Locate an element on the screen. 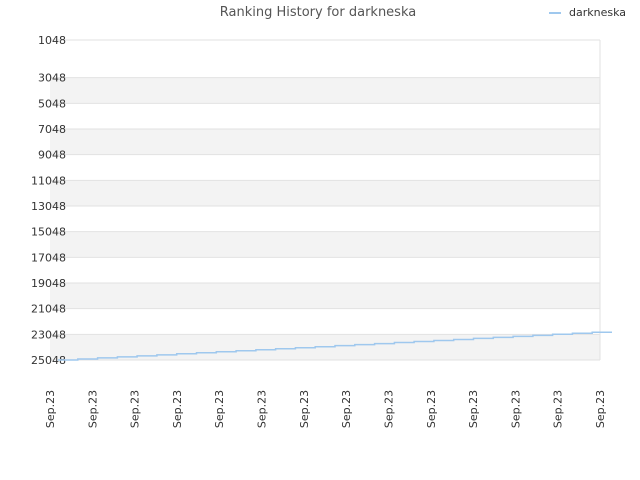 The image size is (640, 480). y-tick-label: 15048 is located at coordinates (48, 232).